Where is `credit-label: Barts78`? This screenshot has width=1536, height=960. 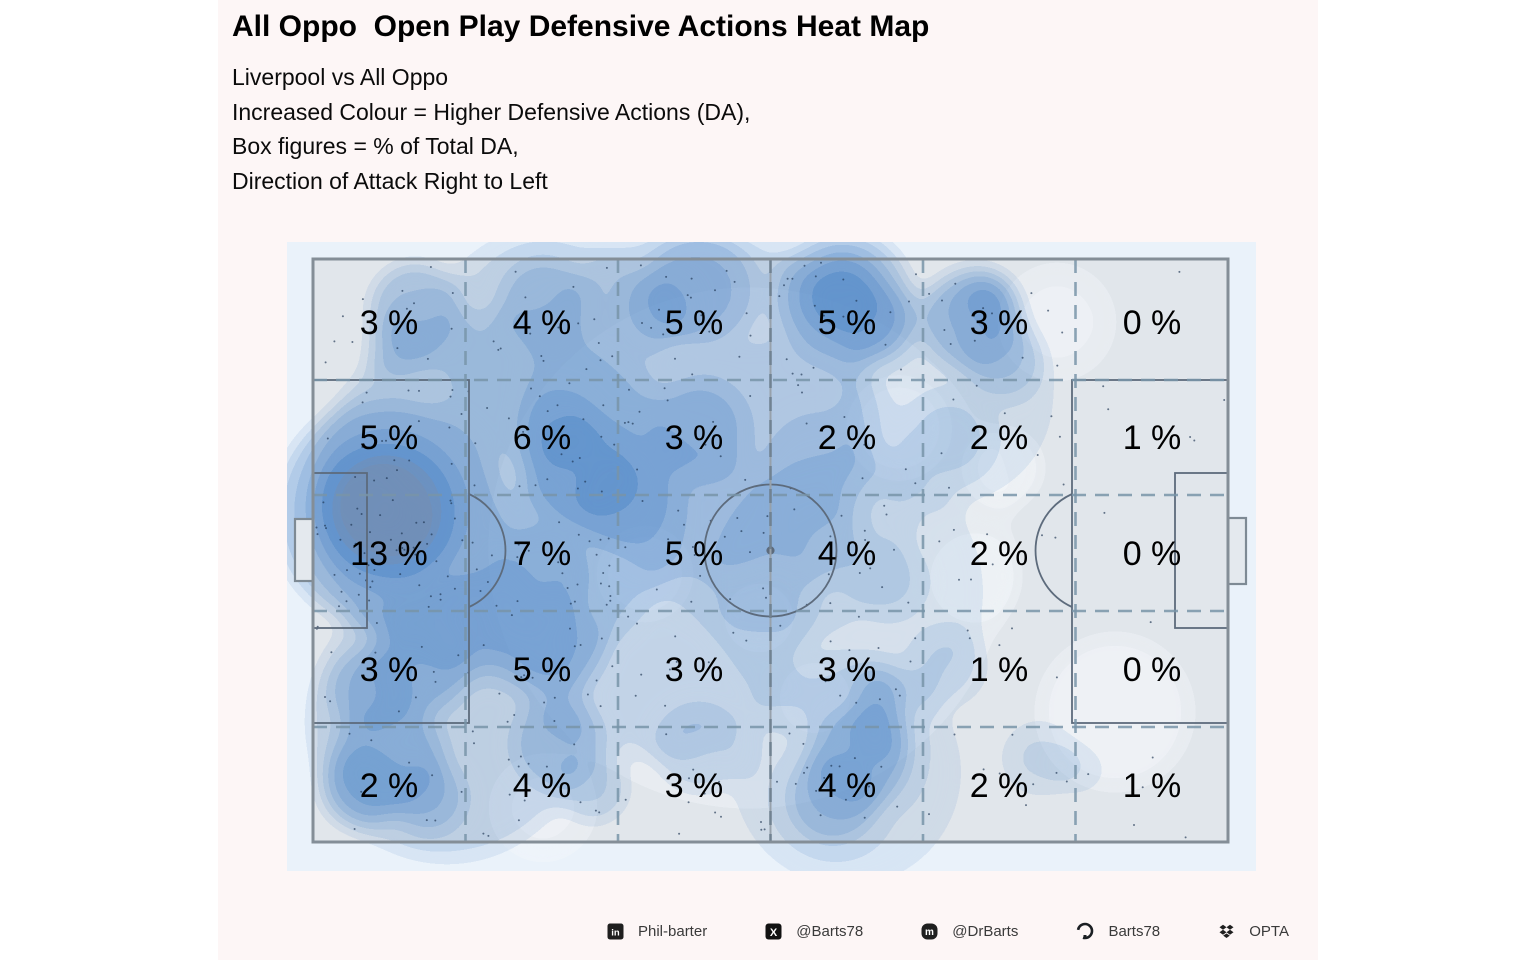 credit-label: Barts78 is located at coordinates (1134, 931).